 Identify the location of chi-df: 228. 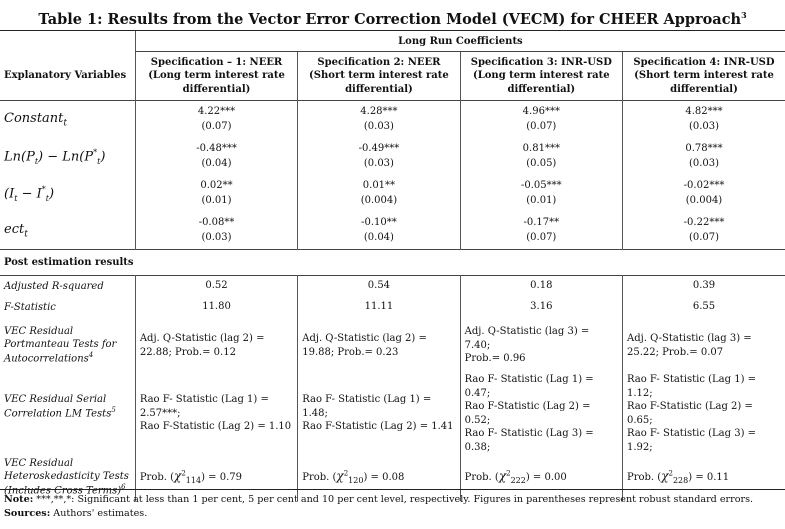
(680, 481).